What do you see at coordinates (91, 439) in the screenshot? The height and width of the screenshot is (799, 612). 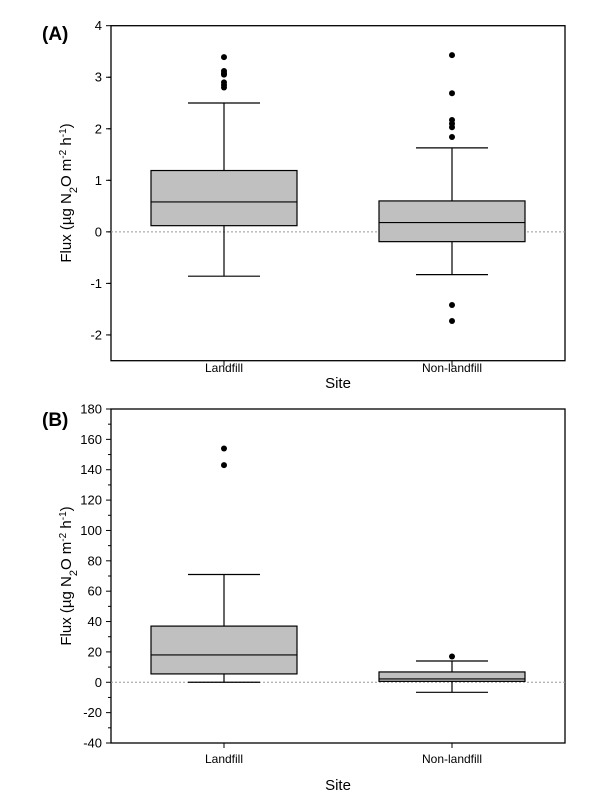 I see `y-tick-label: 160` at bounding box center [91, 439].